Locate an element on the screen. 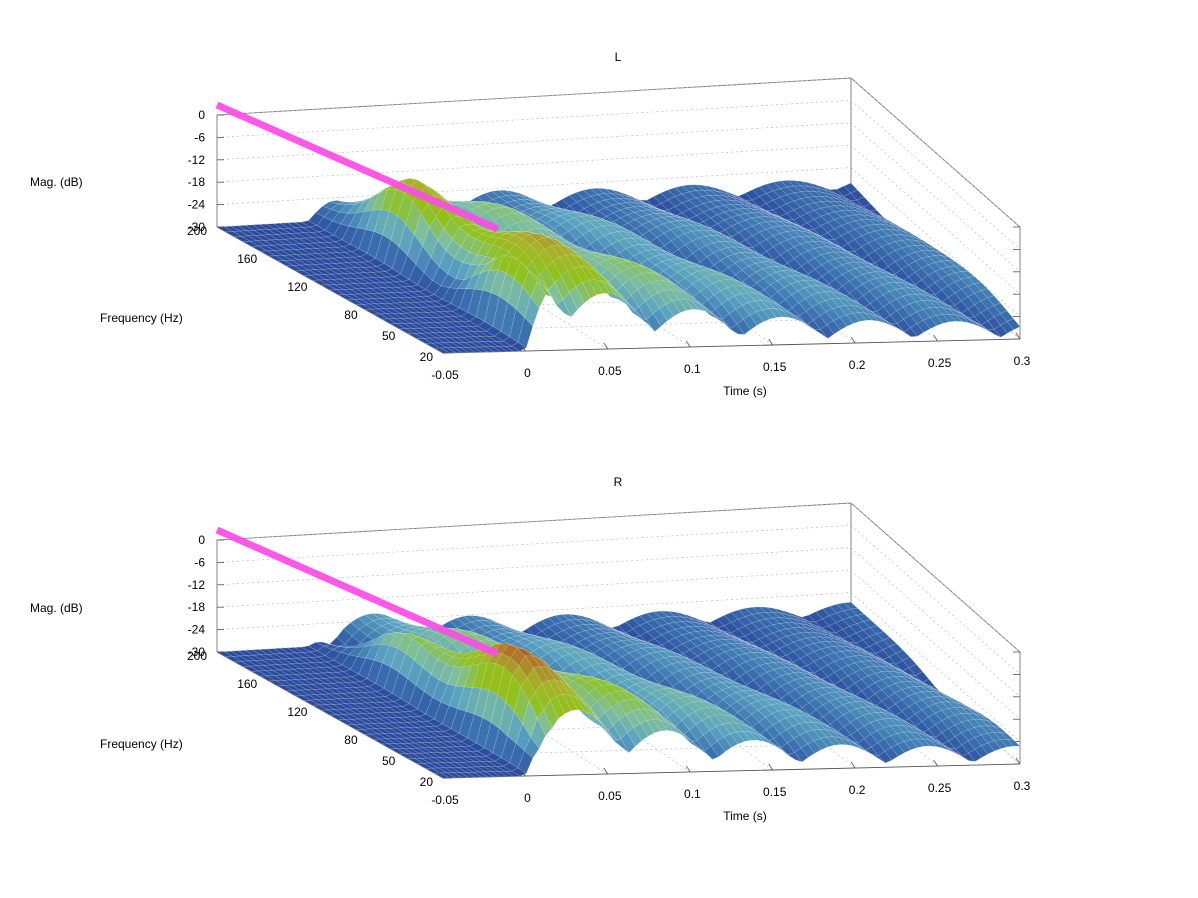 The width and height of the screenshot is (1198, 898). chart-title: R is located at coordinates (618, 482).